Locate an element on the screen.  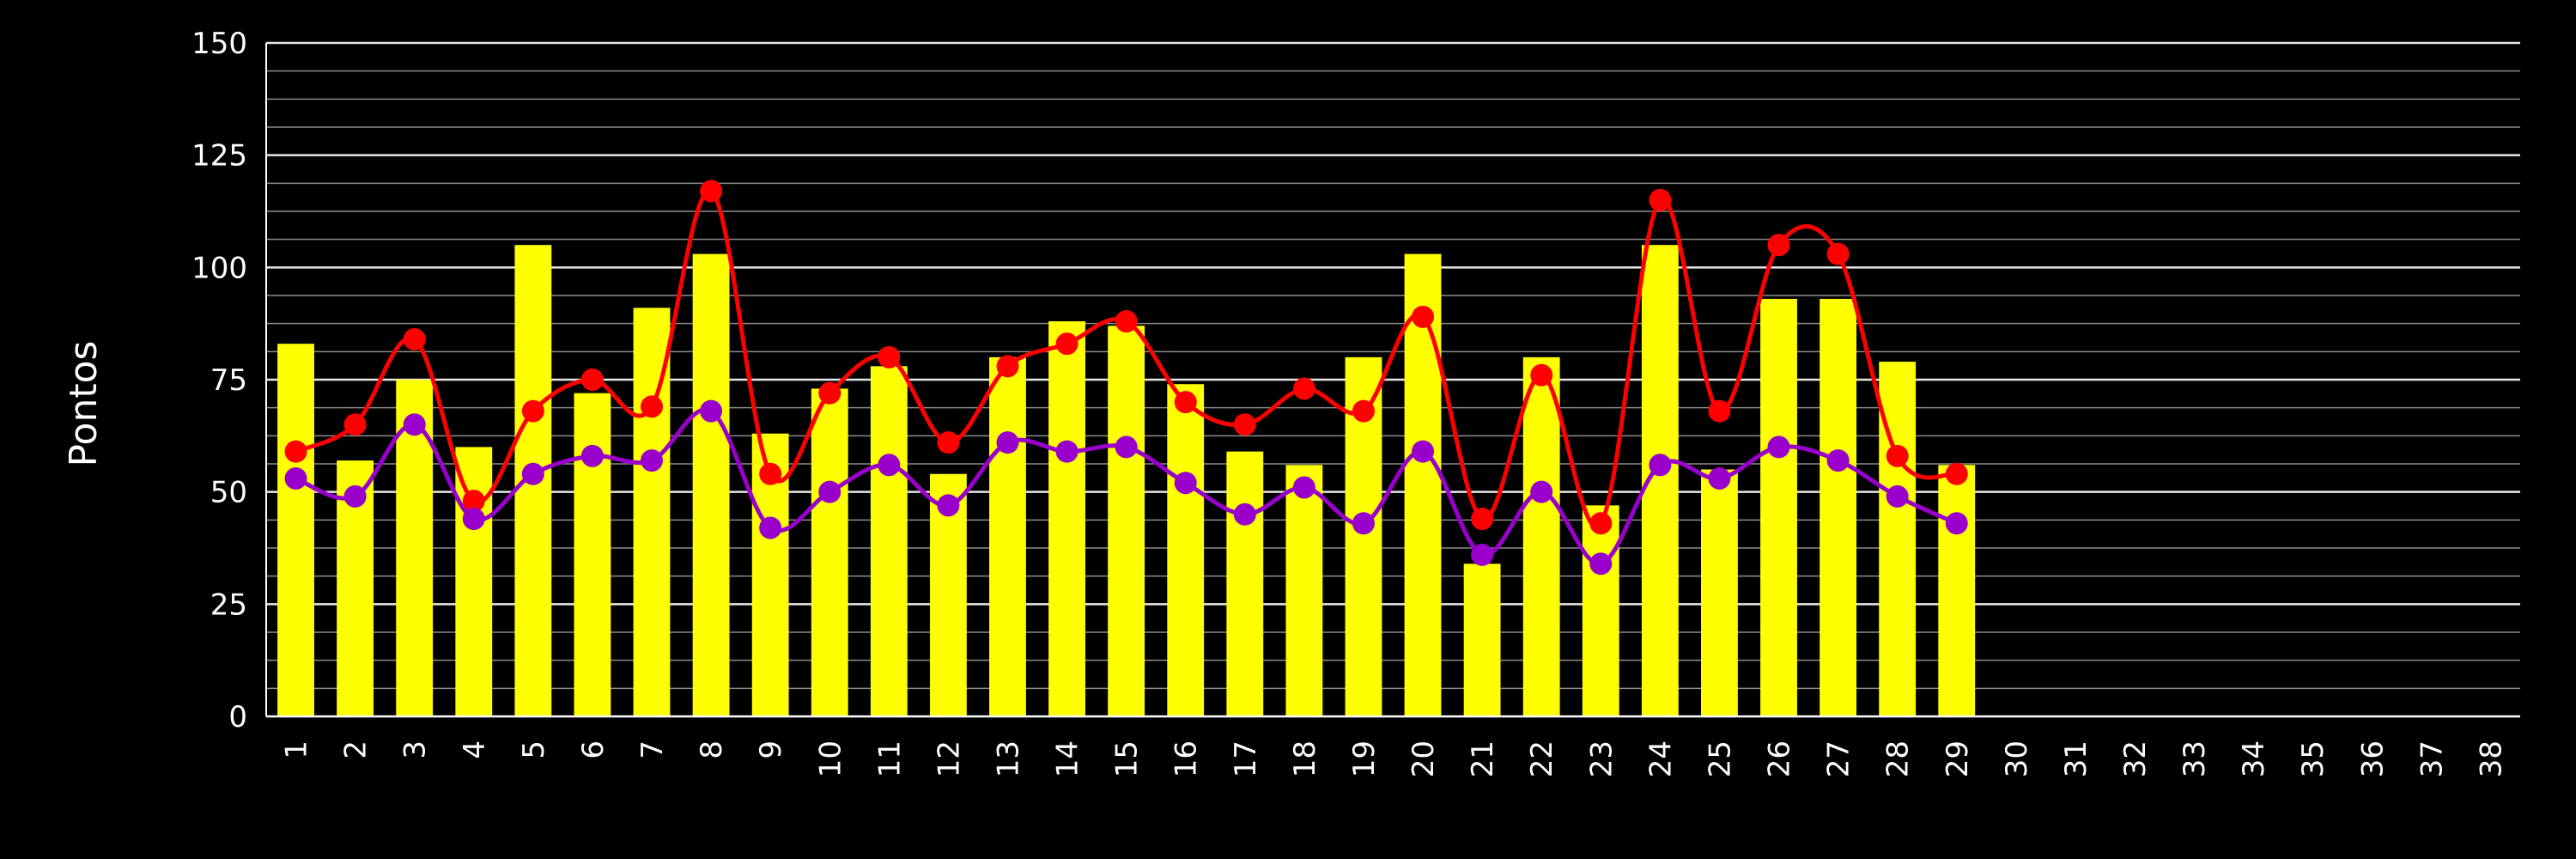
x-tick-label: 12 is located at coordinates (949, 758).